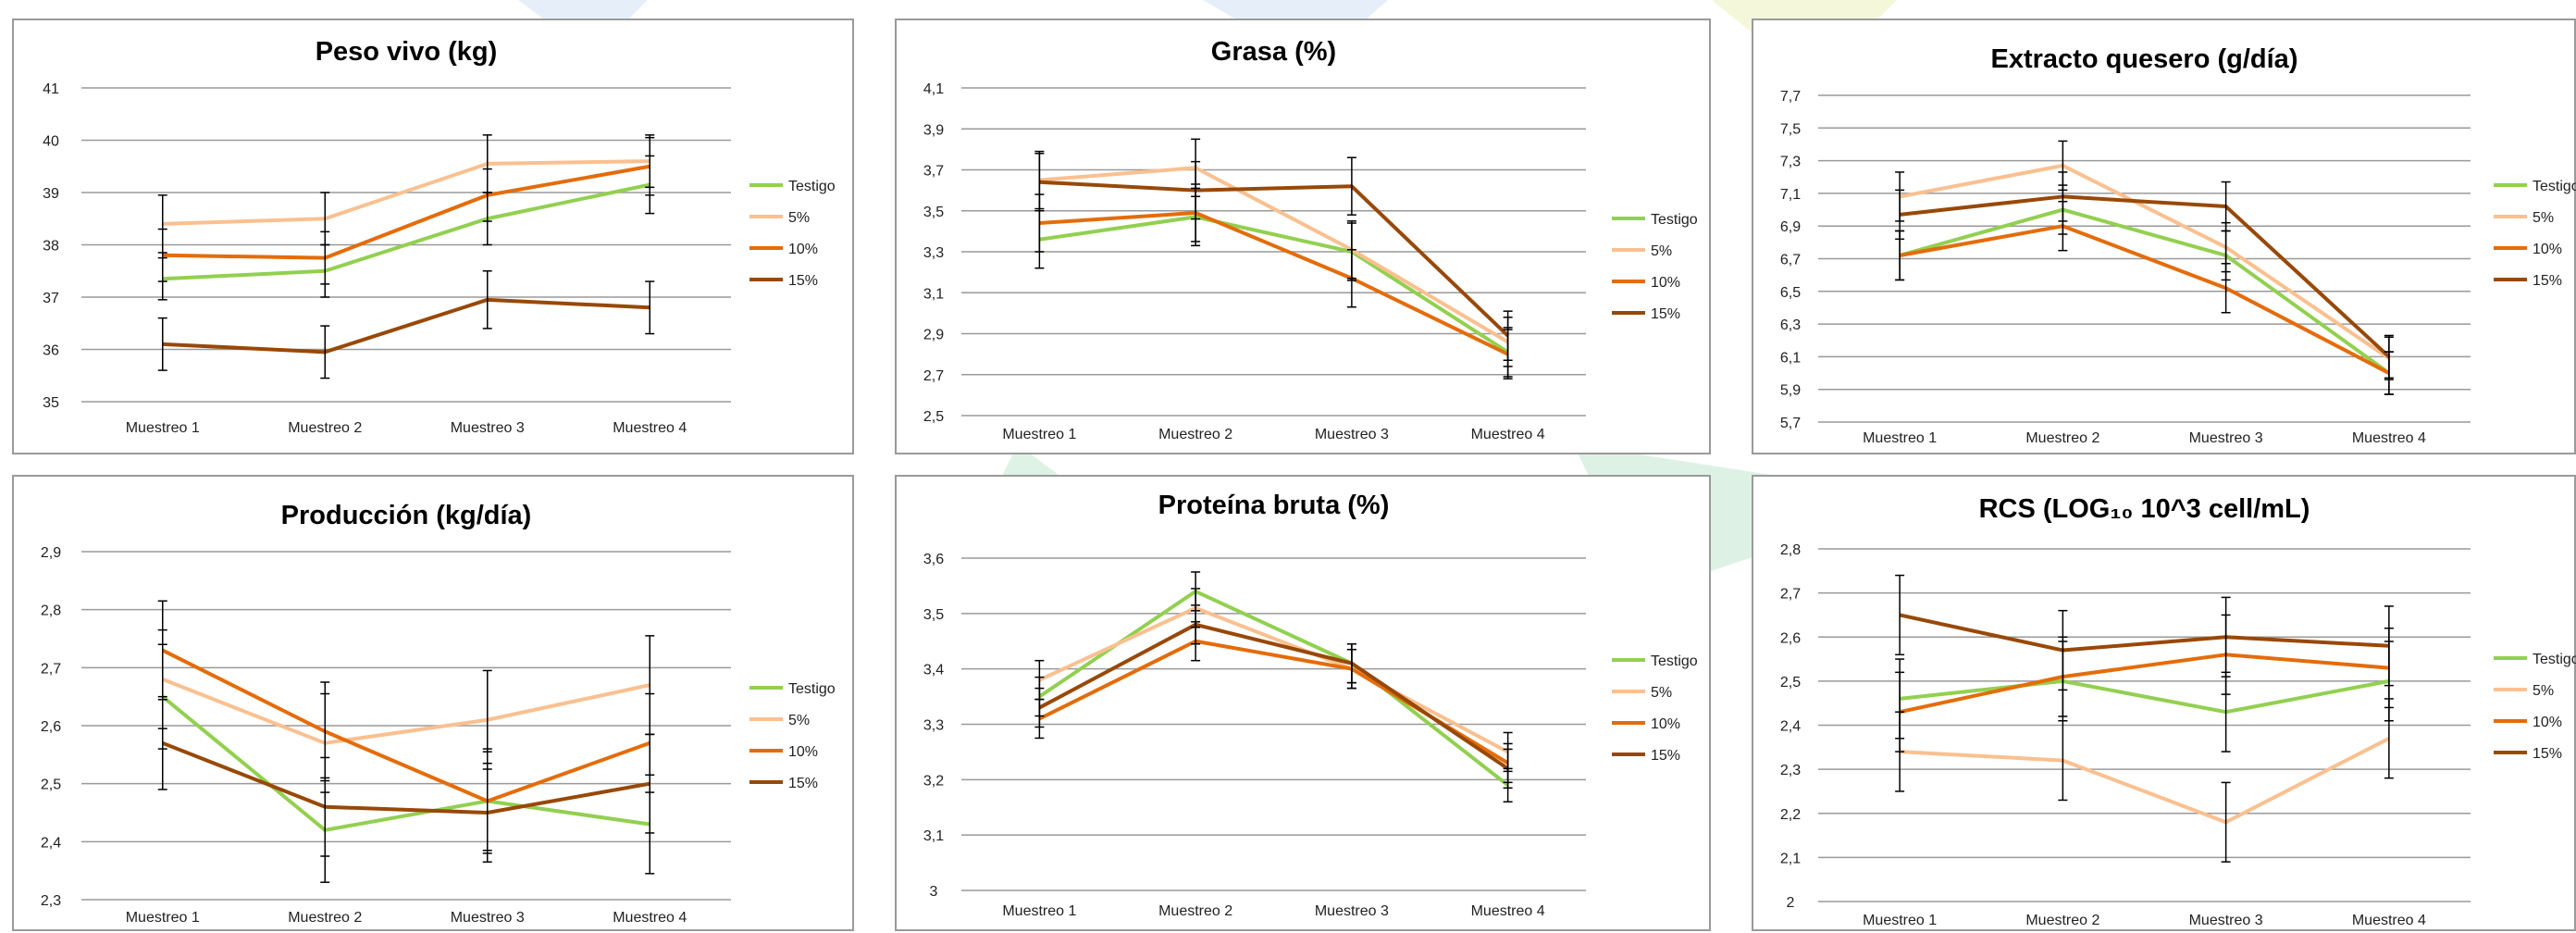 The width and height of the screenshot is (2576, 933). What do you see at coordinates (934, 892) in the screenshot?
I see `y-tick-label: 3` at bounding box center [934, 892].